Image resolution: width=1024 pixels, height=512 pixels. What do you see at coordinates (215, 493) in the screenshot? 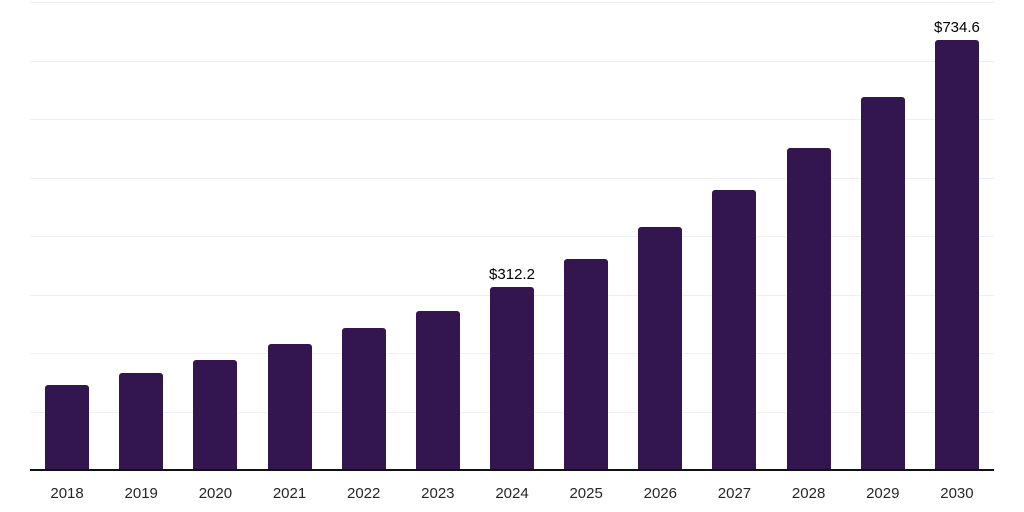
I see `x-tick-label-2020: 2020` at bounding box center [215, 493].